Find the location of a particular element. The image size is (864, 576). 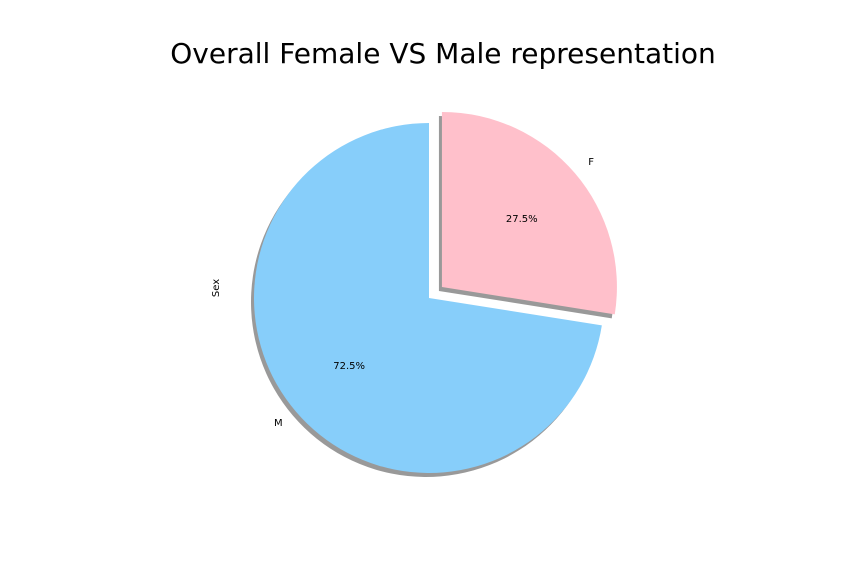

slice-label-m: M is located at coordinates (278, 423).